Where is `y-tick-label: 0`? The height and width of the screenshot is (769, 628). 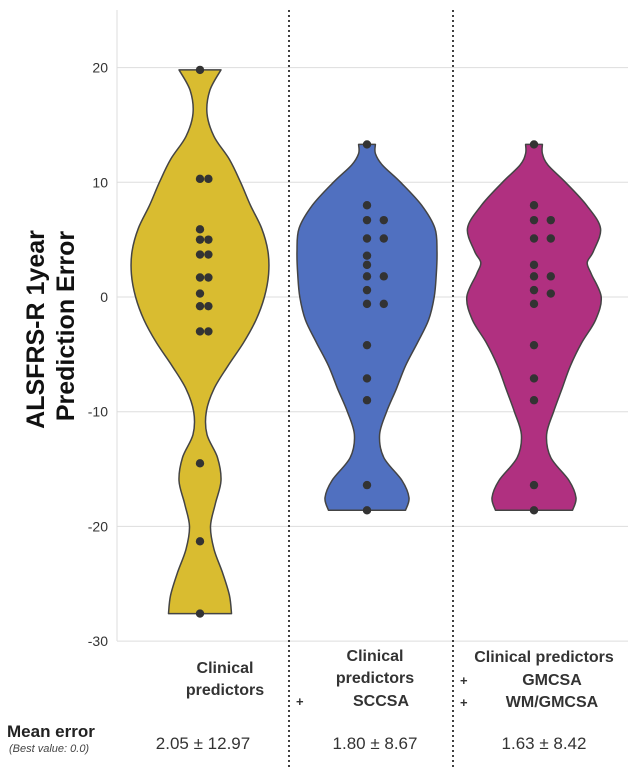 y-tick-label: 0 is located at coordinates (104, 297).